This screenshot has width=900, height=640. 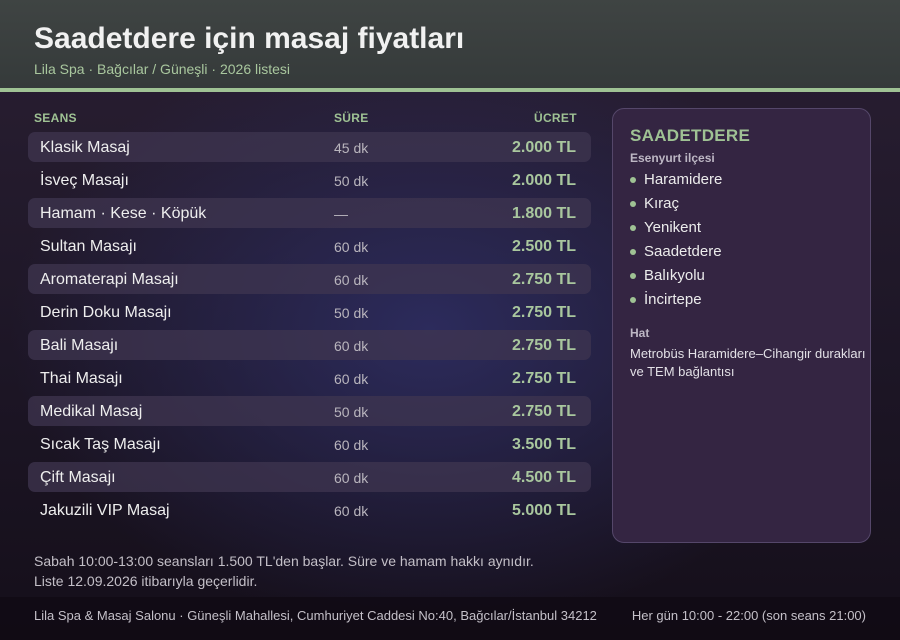 What do you see at coordinates (690, 135) in the screenshot?
I see `panel-title: SAADETDERE` at bounding box center [690, 135].